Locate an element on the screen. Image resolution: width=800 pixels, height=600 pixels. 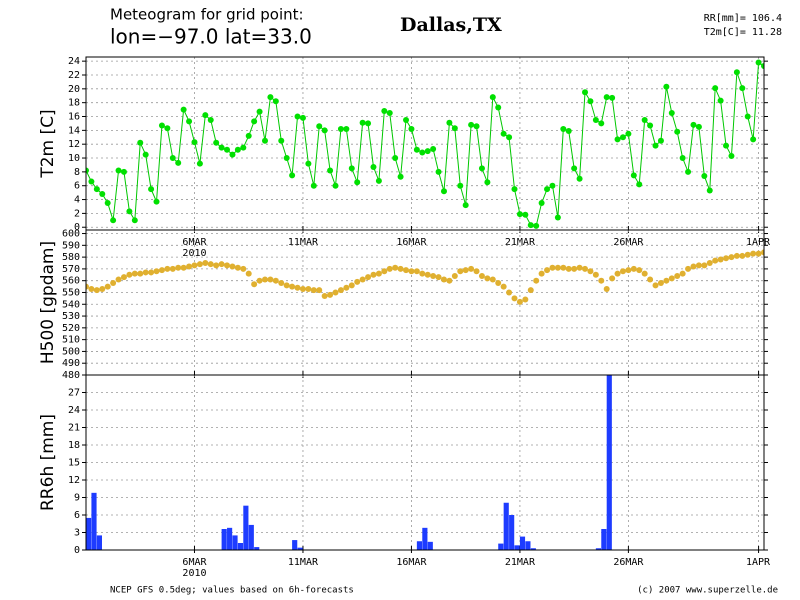
y-tick-label: 21 is located at coordinates (74, 428).